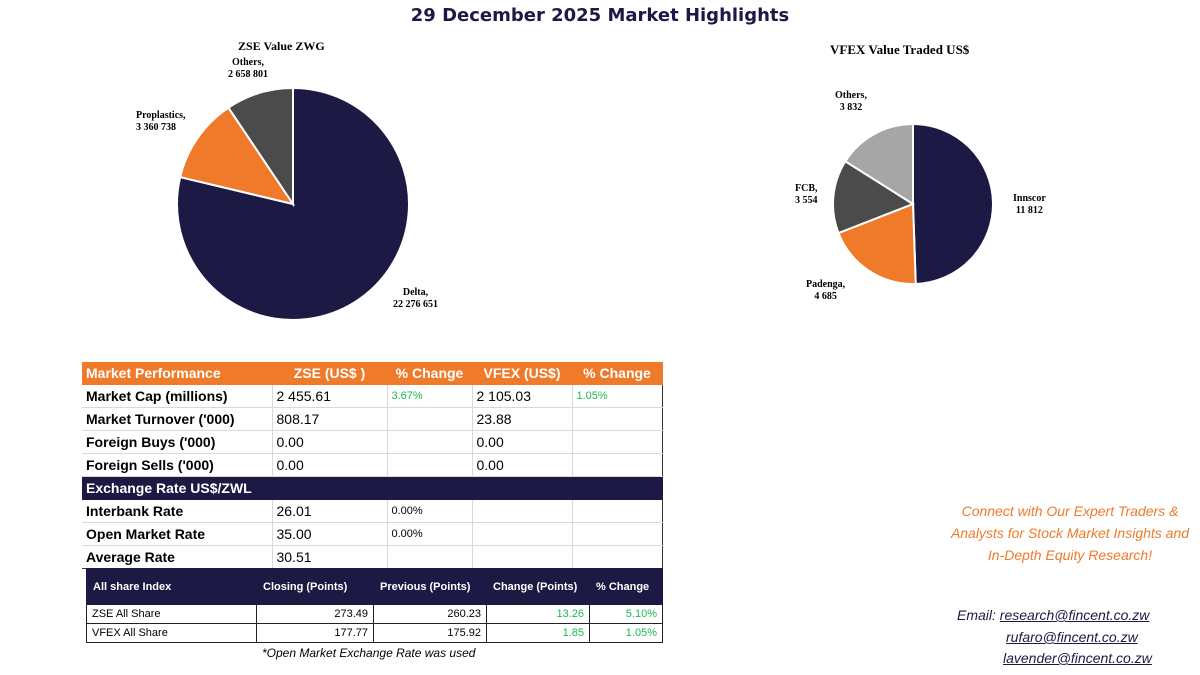 This screenshot has width=1200, height=675. I want to click on email-line-2: rufaro@fincent.co.zw, so click(1072, 637).